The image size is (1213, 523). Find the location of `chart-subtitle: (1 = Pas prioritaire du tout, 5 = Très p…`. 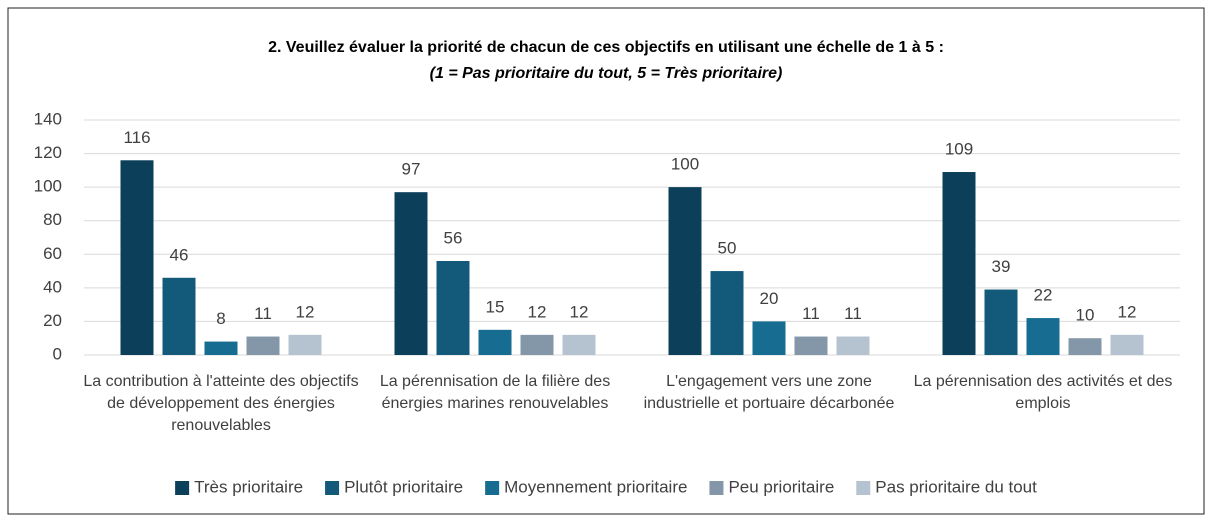

chart-subtitle: (1 = Pas prioritaire du tout, 5 = Très p… is located at coordinates (606, 73).